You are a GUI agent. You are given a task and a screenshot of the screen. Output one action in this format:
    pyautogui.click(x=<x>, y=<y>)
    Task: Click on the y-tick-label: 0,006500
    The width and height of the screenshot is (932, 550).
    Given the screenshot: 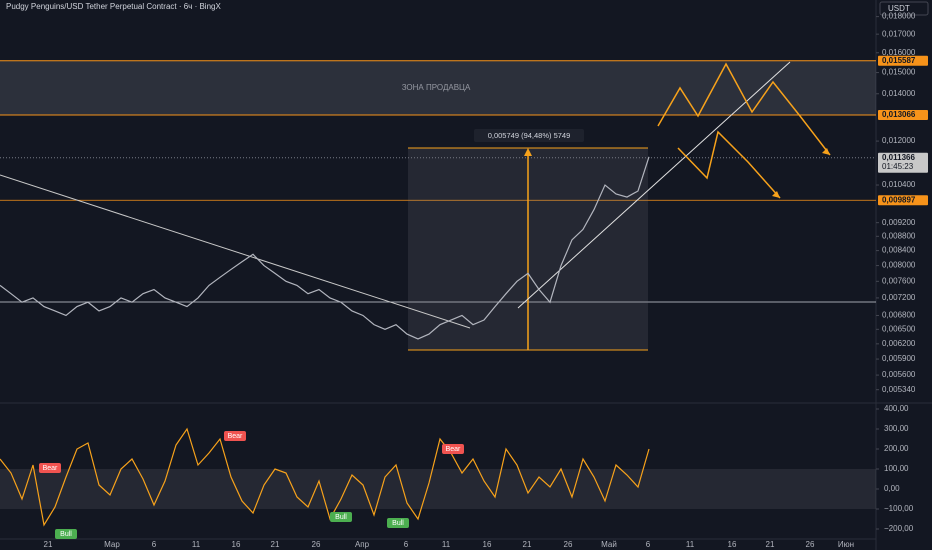 What is the action you would take?
    pyautogui.click(x=899, y=328)
    